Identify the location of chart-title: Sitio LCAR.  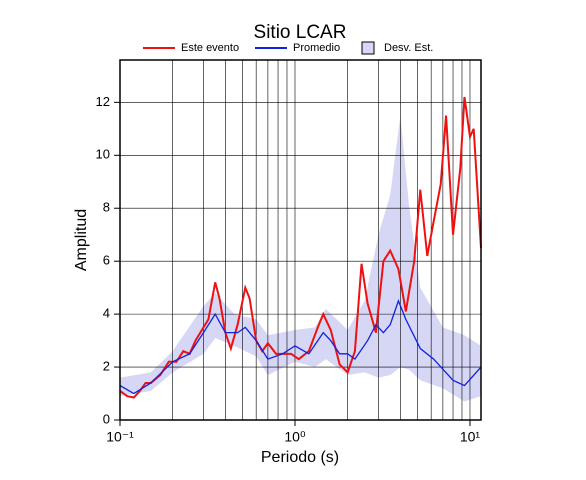
(300, 32).